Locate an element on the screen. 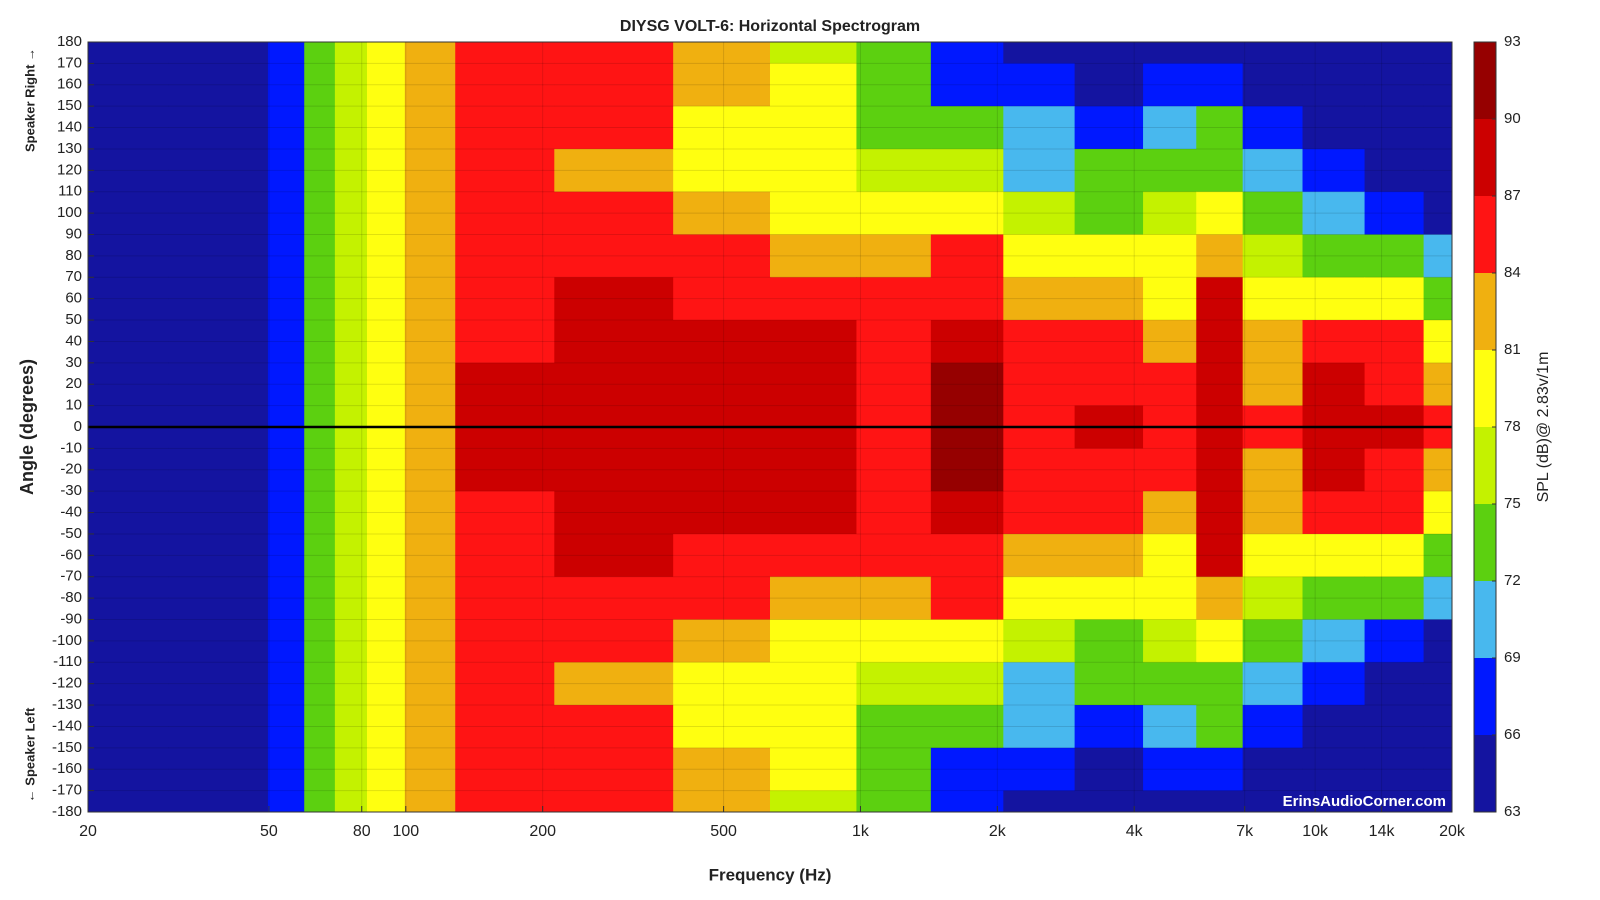  y-tick-label: 130 is located at coordinates (69, 148).